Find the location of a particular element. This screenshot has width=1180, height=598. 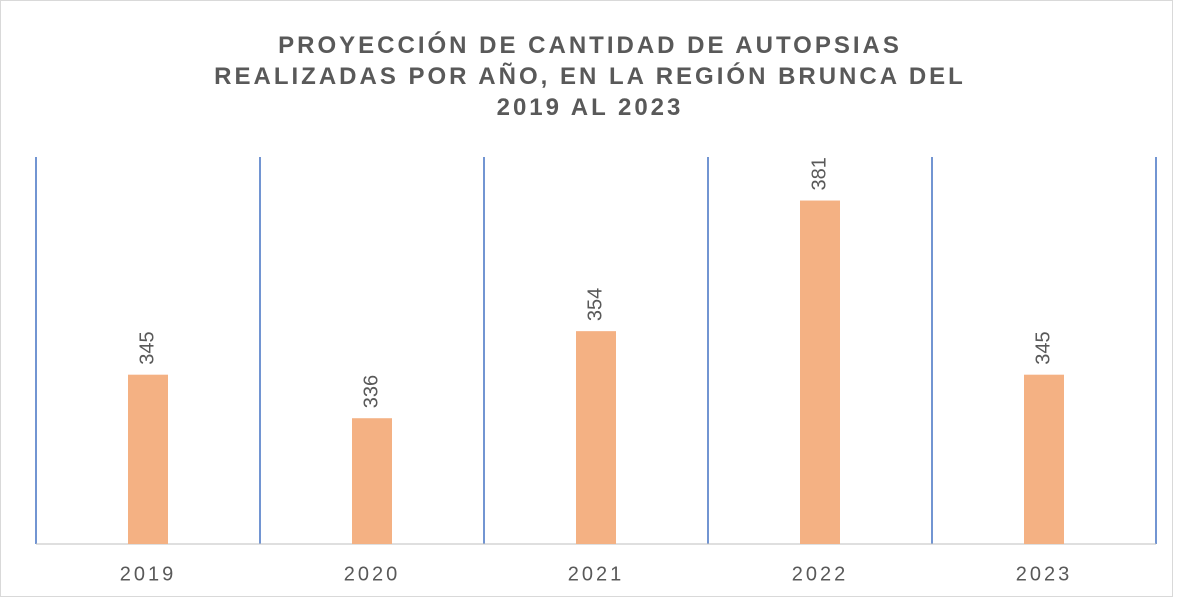

x-tick-label: 2021 is located at coordinates (596, 574).